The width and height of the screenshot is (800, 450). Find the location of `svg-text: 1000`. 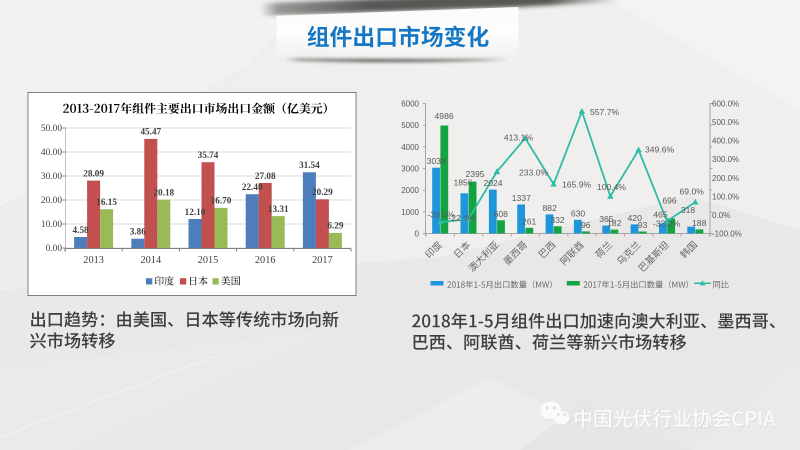

svg-text: 1000 is located at coordinates (410, 212).